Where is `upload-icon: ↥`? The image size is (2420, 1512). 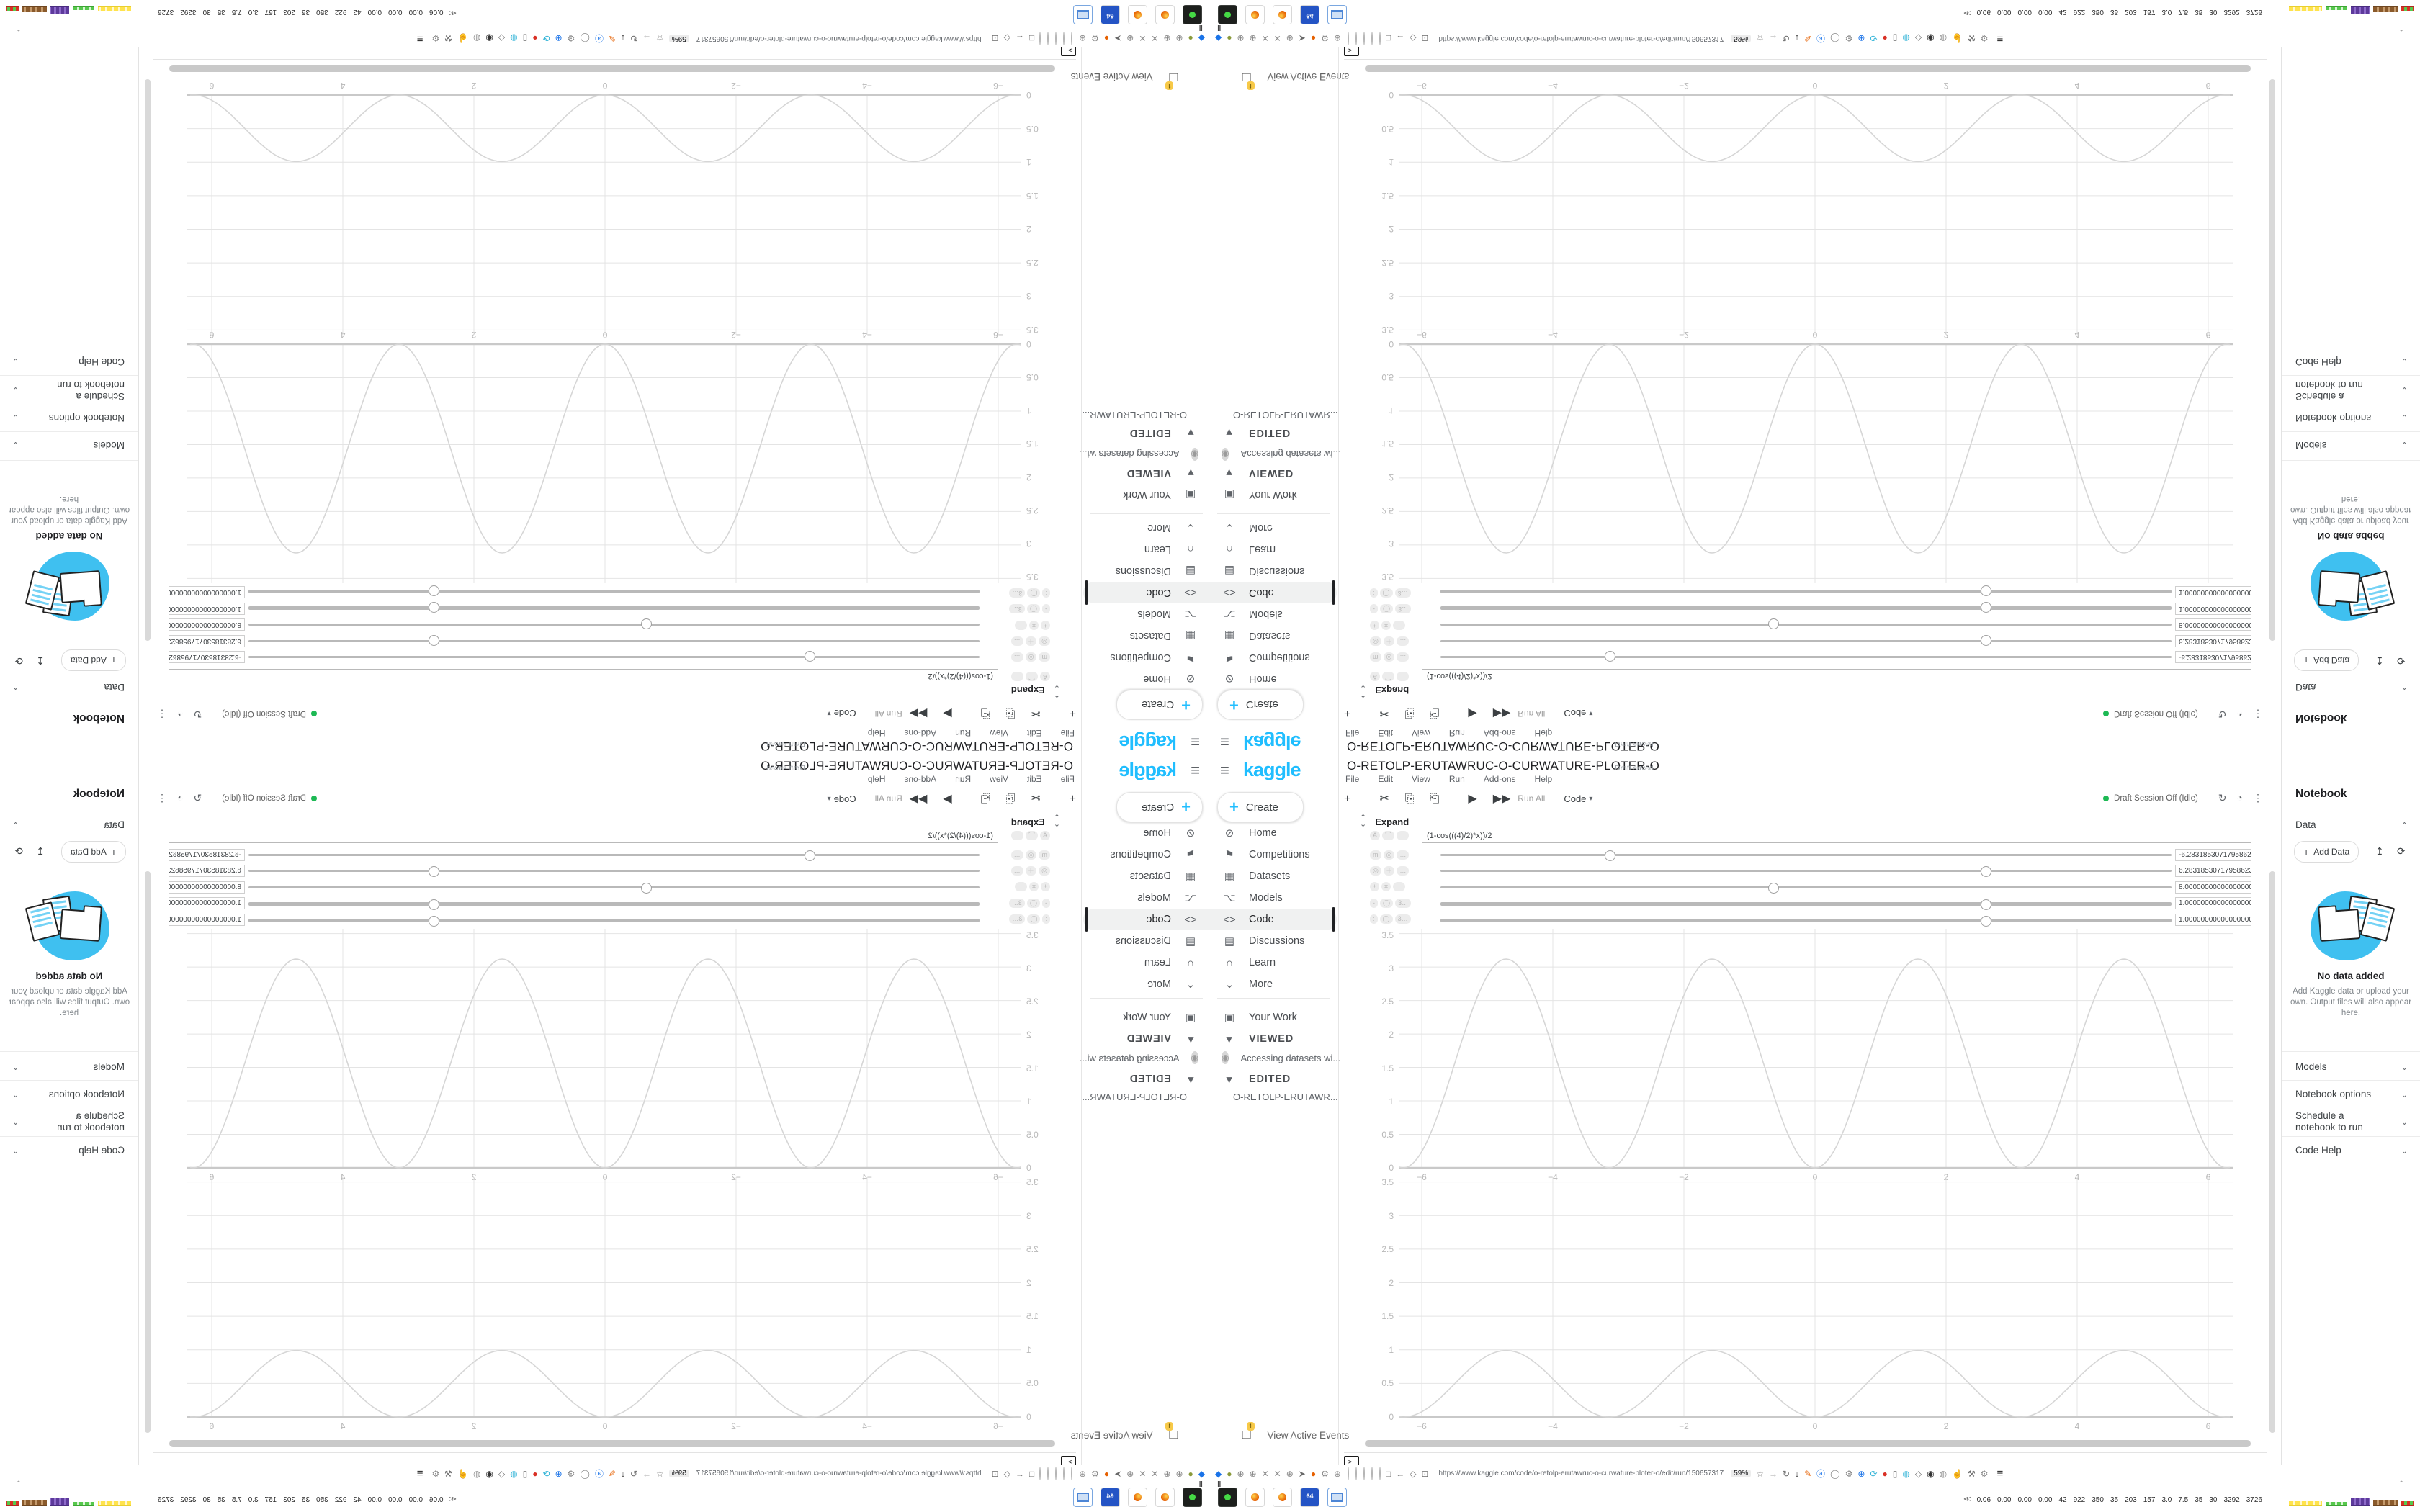 upload-icon: ↥ is located at coordinates (40, 661).